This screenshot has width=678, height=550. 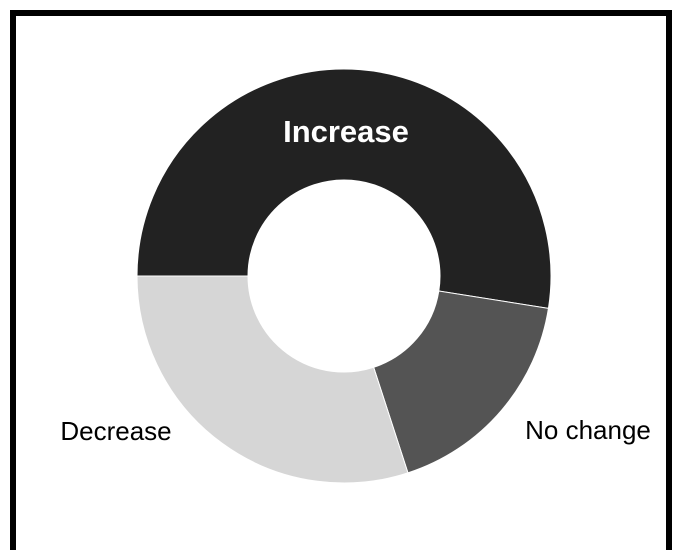 What do you see at coordinates (461, 382) in the screenshot?
I see `slice-no-change` at bounding box center [461, 382].